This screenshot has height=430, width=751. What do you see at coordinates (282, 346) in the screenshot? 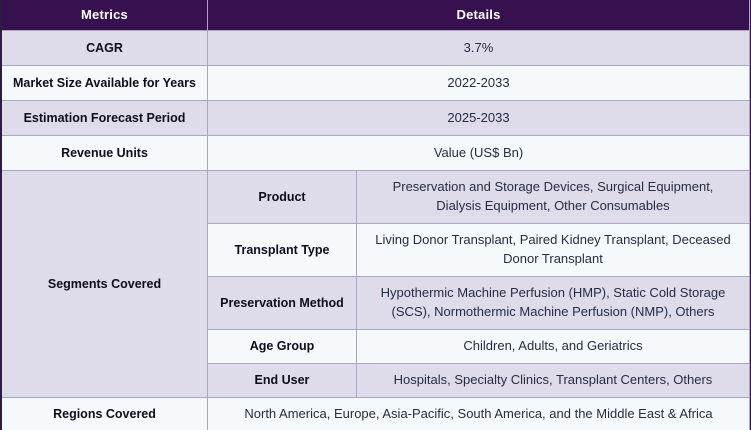
I see `segment-label-age-group: Age Group` at bounding box center [282, 346].